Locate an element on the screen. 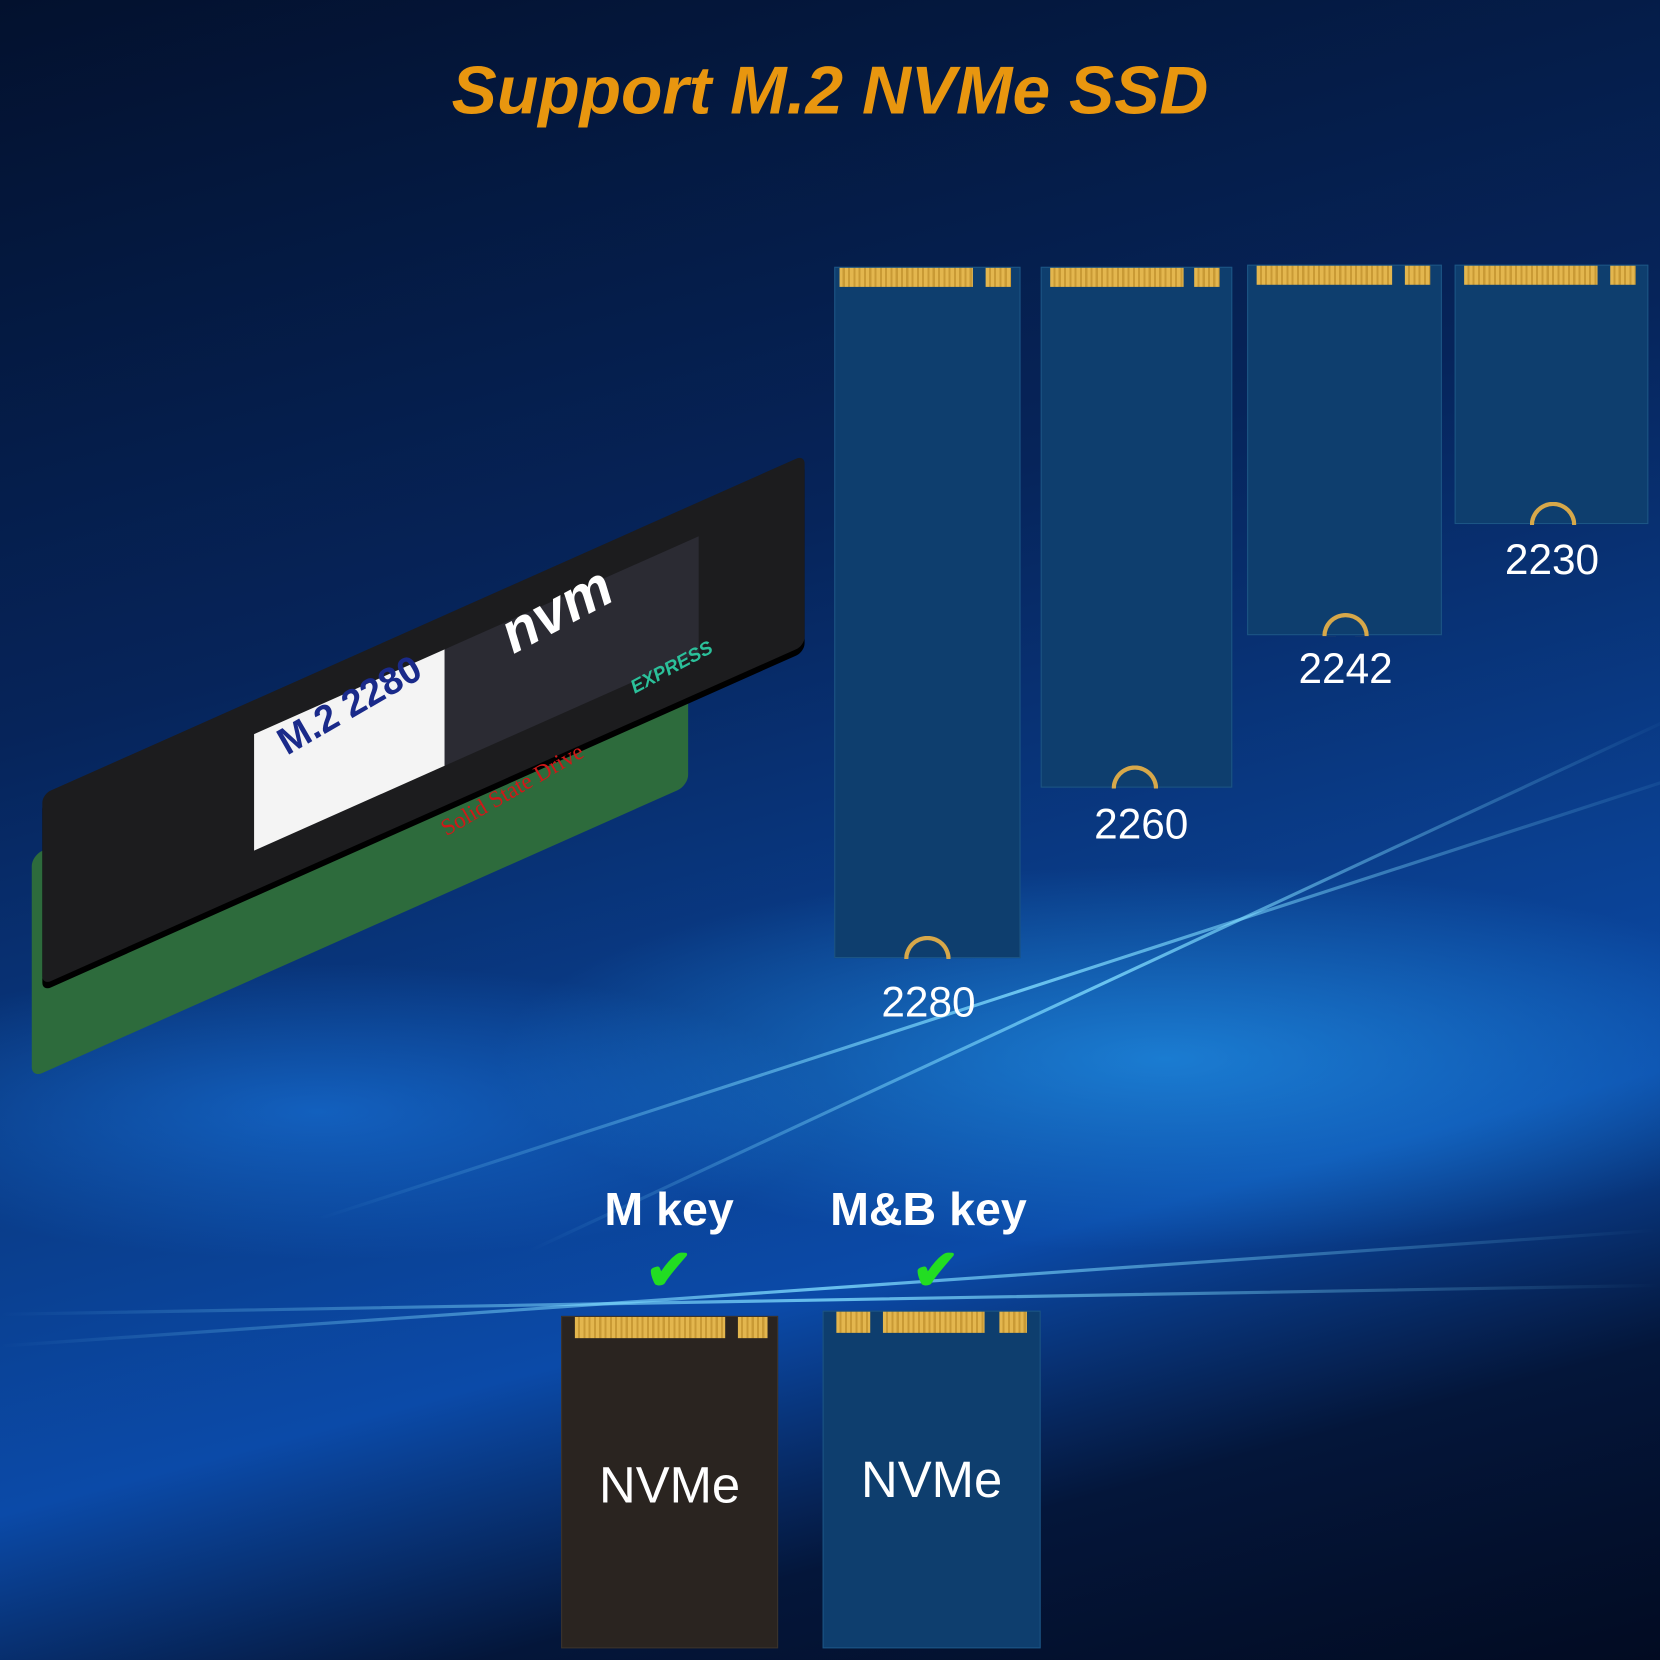  ssd-2242-card is located at coordinates (1344, 450).